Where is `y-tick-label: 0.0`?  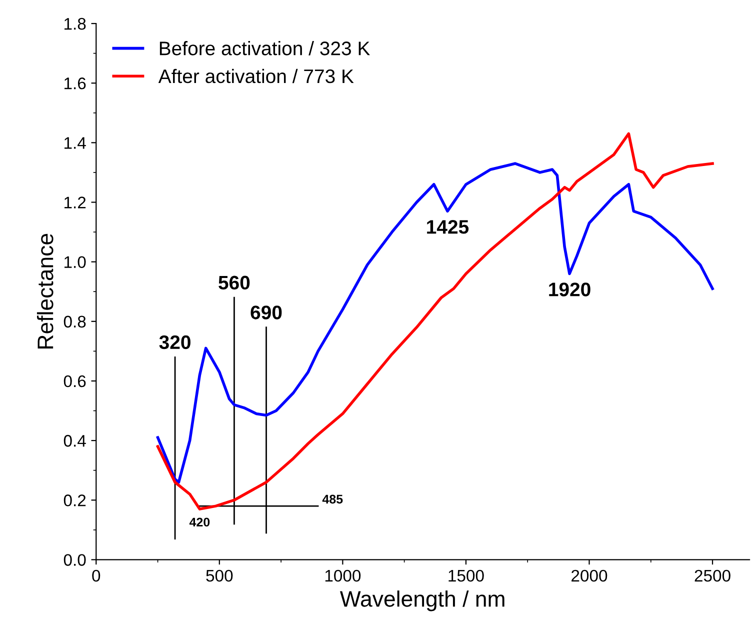 y-tick-label: 0.0 is located at coordinates (75, 560).